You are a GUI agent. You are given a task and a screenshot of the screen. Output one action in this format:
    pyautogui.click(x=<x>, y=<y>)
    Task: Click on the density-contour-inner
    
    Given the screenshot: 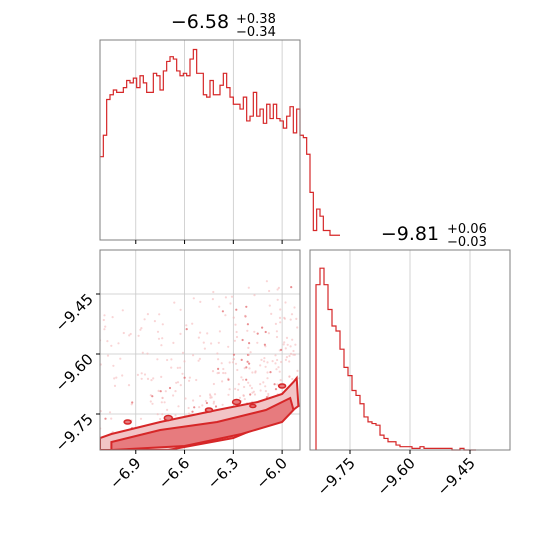 What is the action you would take?
    pyautogui.click(x=202, y=423)
    